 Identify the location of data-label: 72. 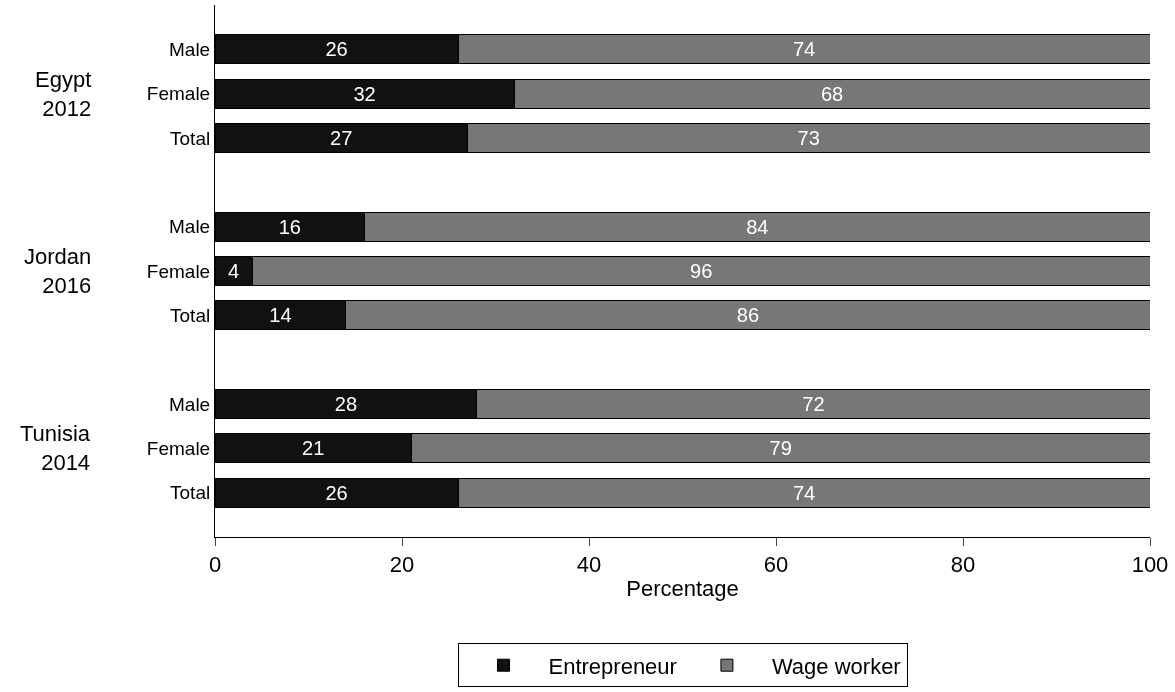
(813, 403).